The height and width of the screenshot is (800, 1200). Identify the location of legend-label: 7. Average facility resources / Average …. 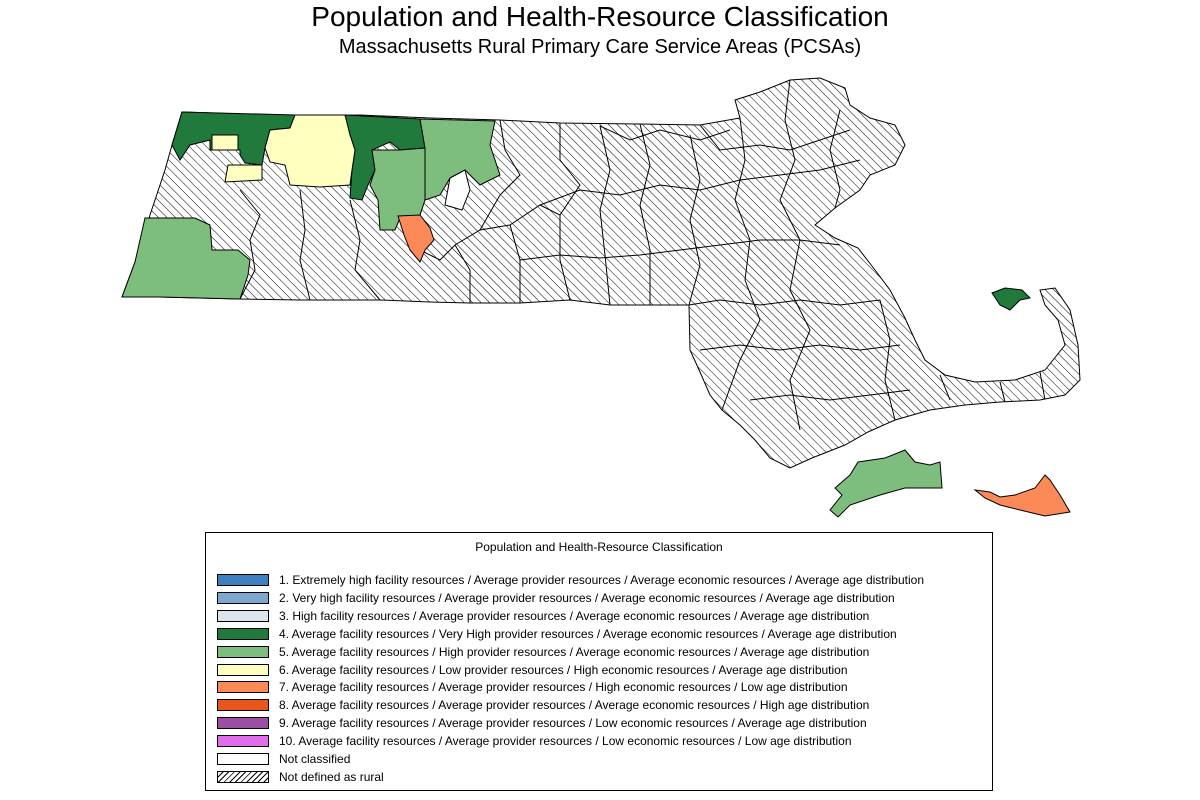
(563, 687).